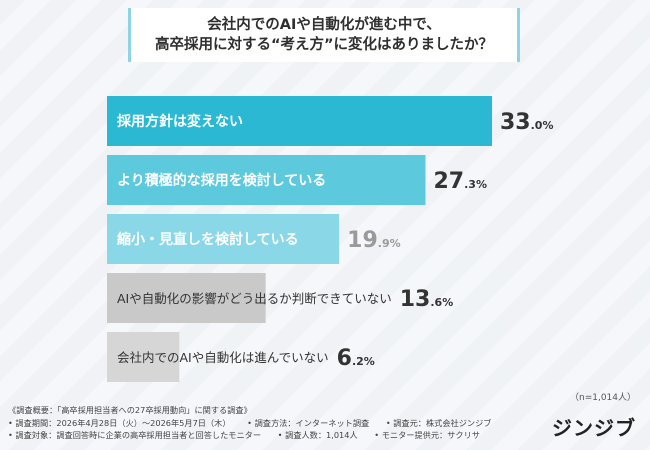 This screenshot has height=450, width=650. What do you see at coordinates (602, 398) in the screenshot?
I see `sample-size-note: （n=1,014人）` at bounding box center [602, 398].